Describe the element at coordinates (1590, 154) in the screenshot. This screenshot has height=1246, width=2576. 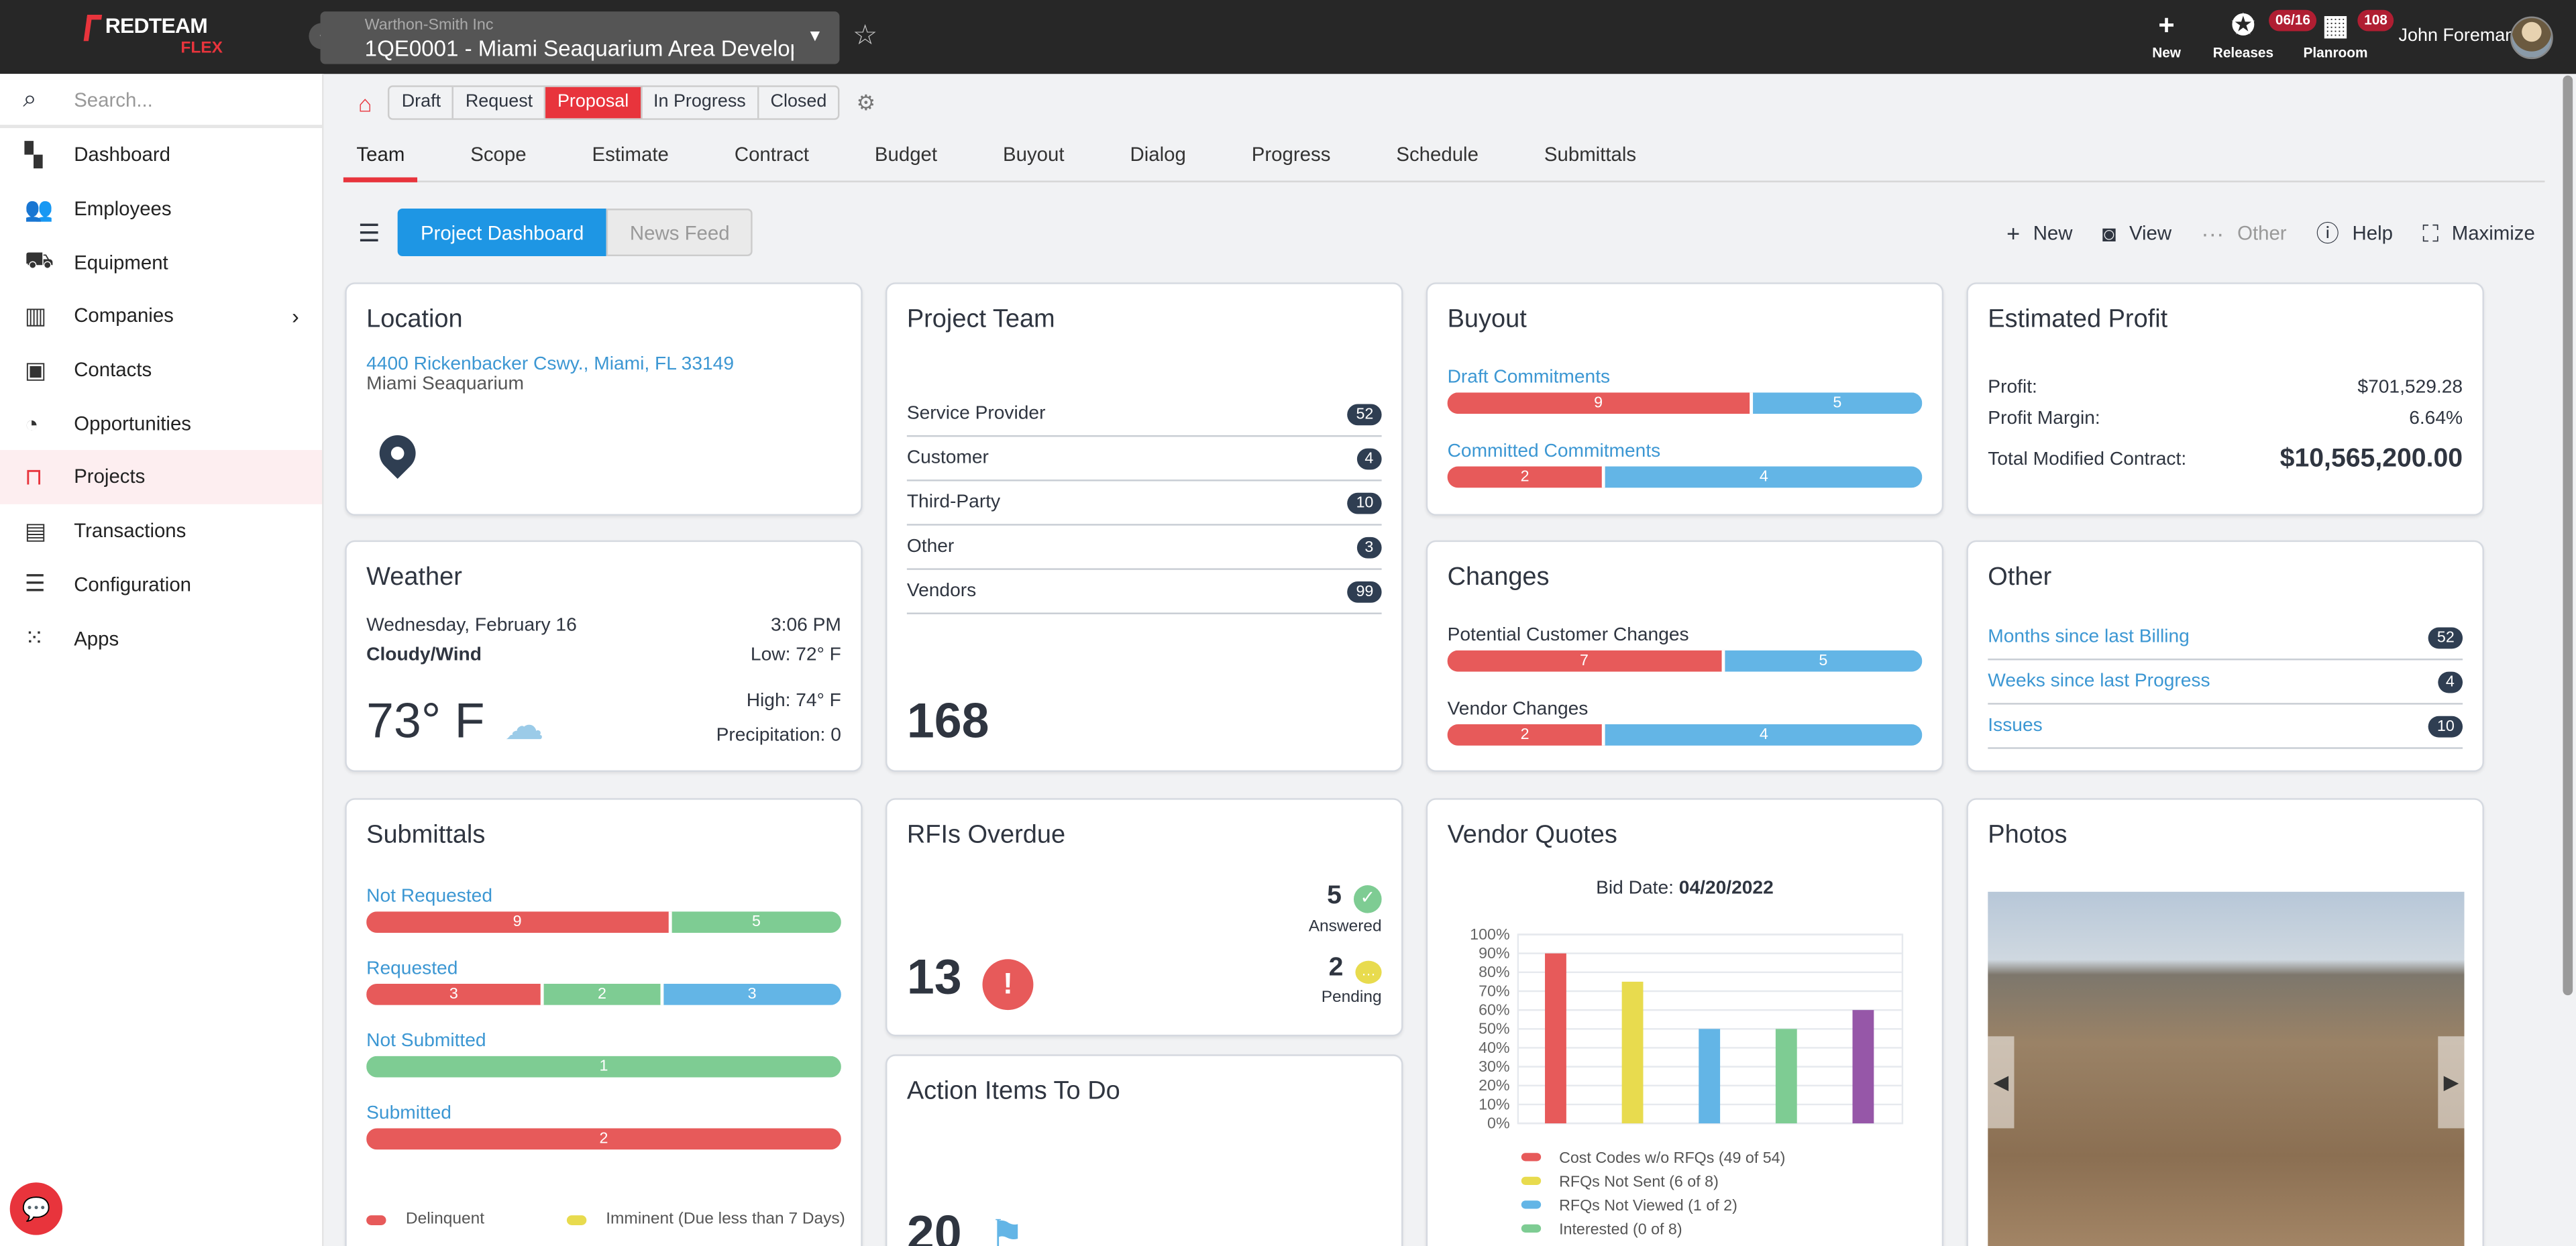
I see `tab-submittals: Submittals` at that location.